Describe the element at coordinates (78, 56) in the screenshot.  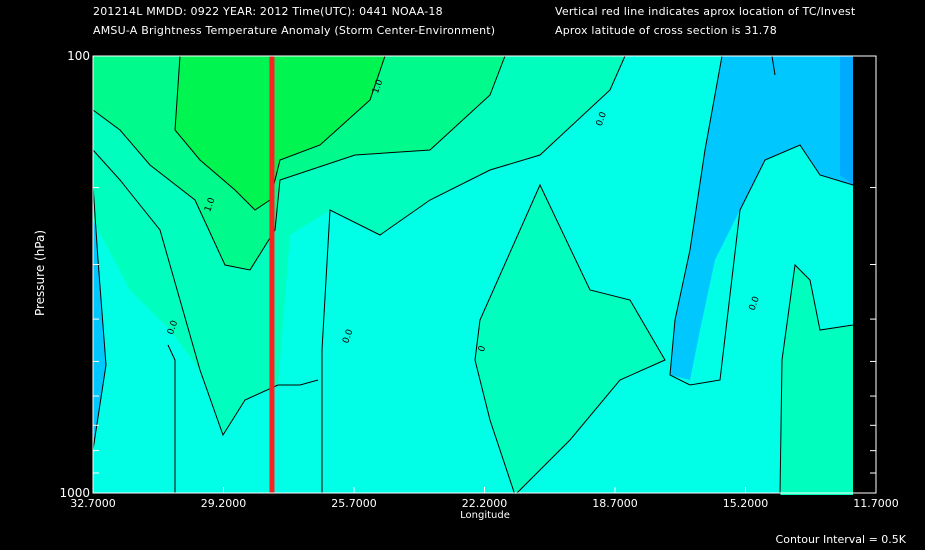
I see `y-tick-label: 100` at that location.